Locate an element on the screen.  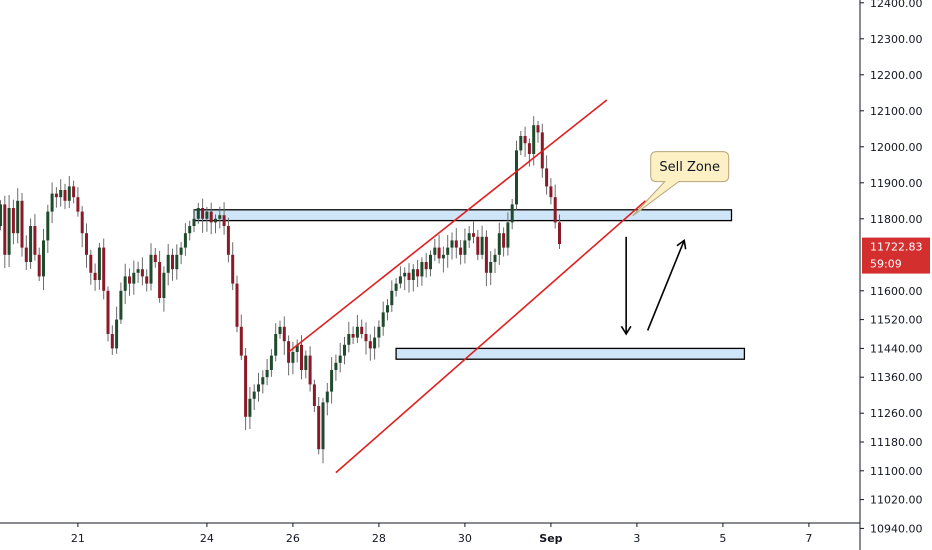
price-tick-label: 12400.00 is located at coordinates (896, 5).